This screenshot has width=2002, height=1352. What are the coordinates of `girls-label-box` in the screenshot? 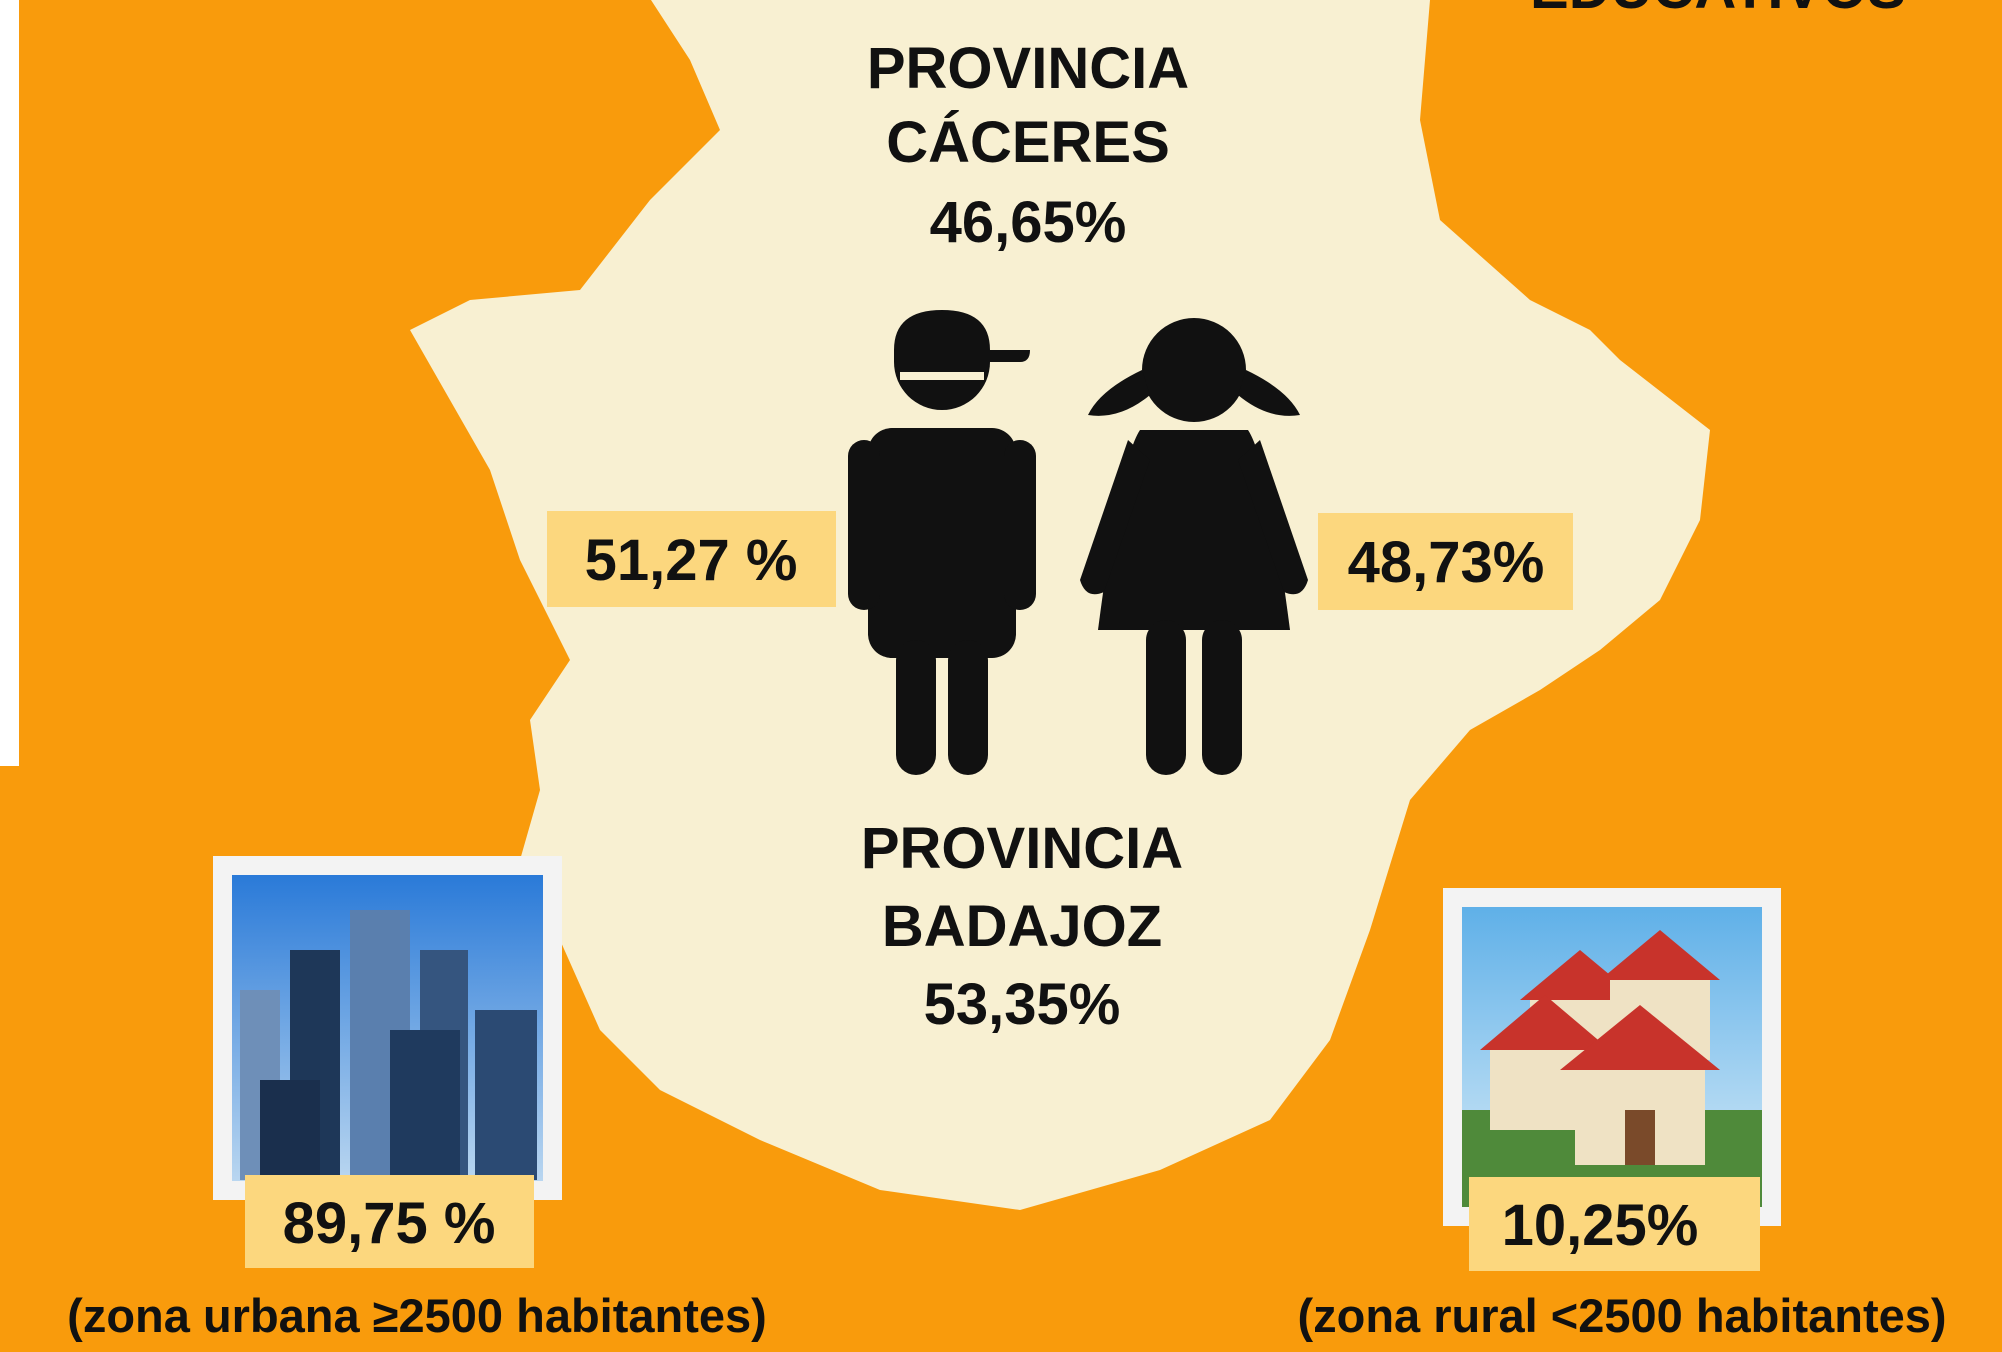 It's located at (1445, 561).